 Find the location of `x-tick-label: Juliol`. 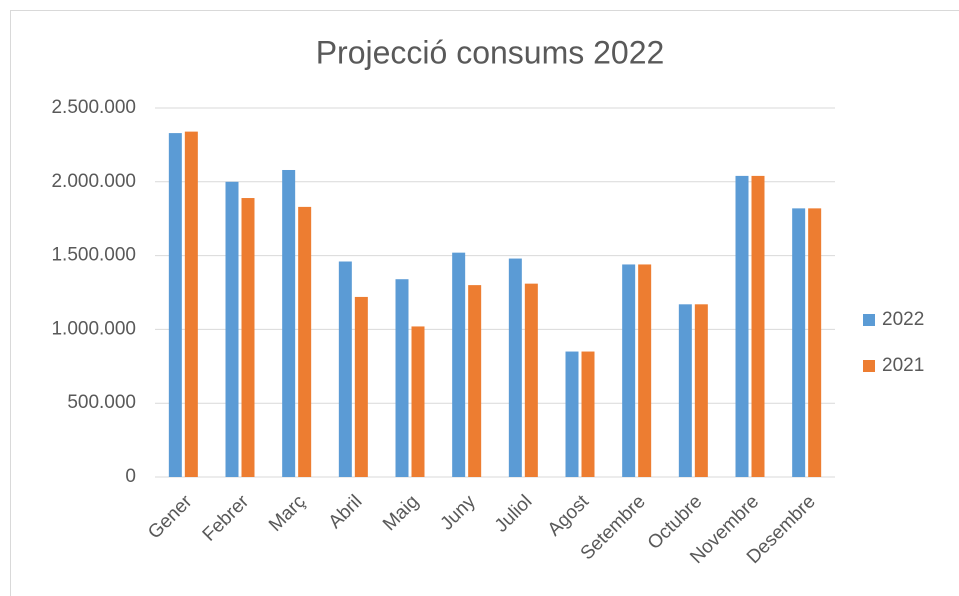

x-tick-label: Juliol is located at coordinates (513, 513).